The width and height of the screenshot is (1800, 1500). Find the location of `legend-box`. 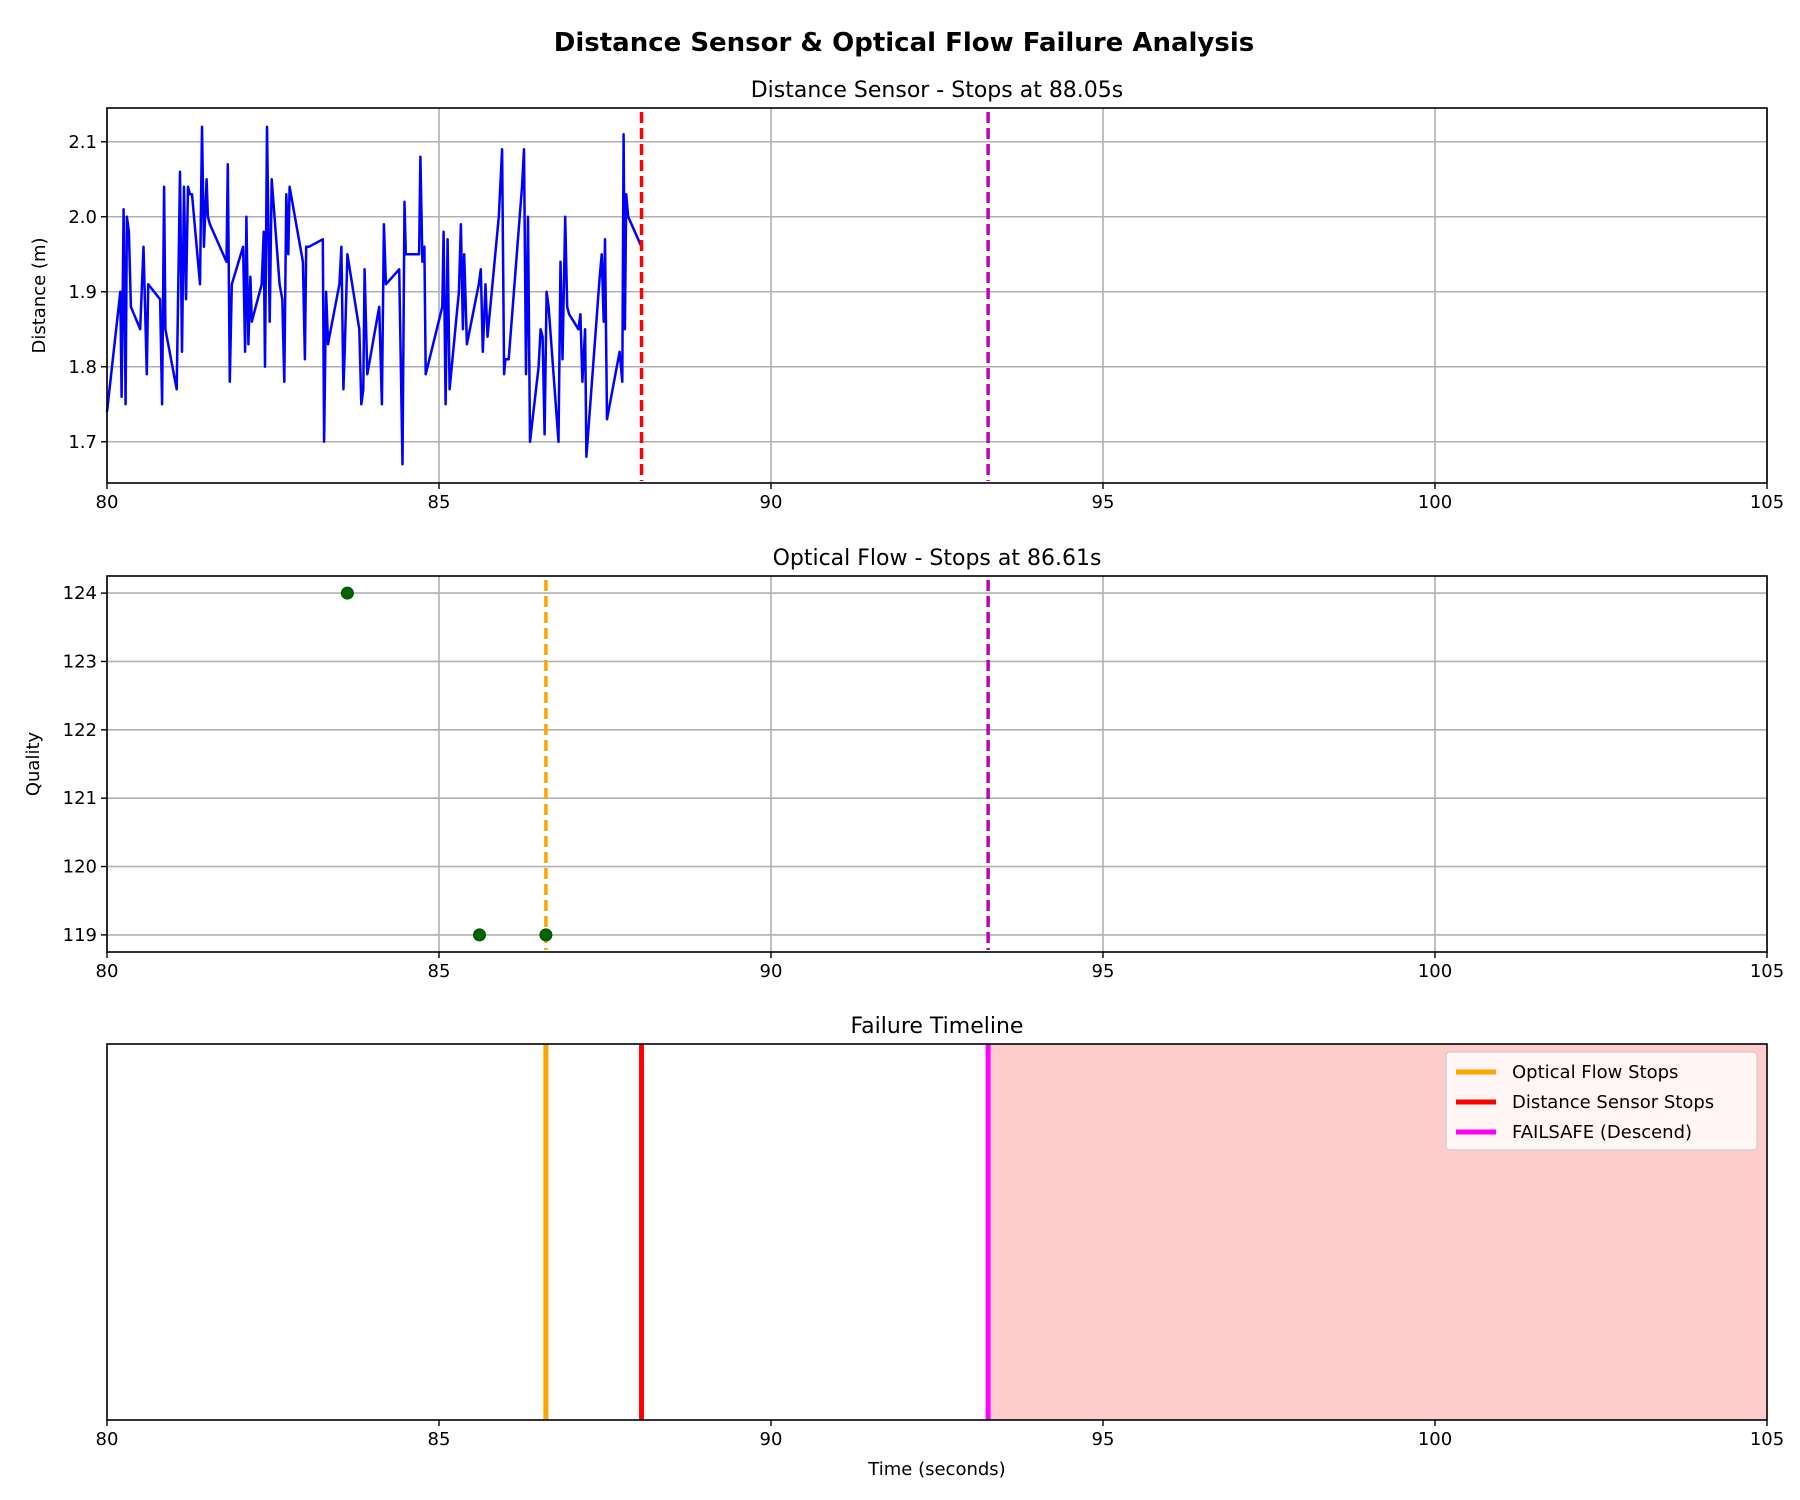

legend-box is located at coordinates (1601, 1101).